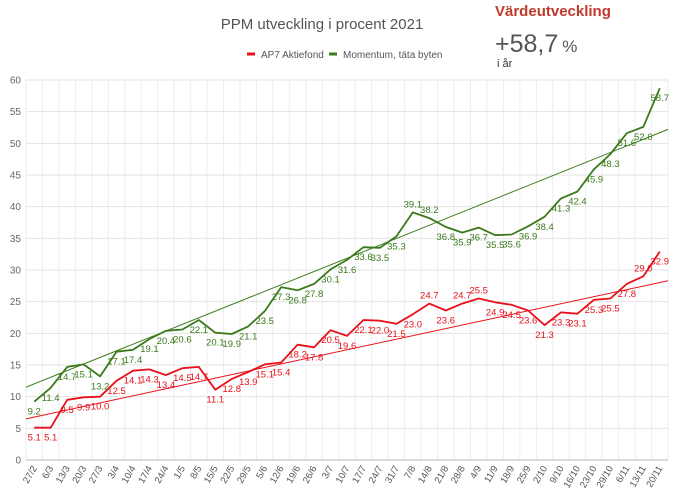 This screenshot has height=500, width=681. What do you see at coordinates (67, 410) in the screenshot?
I see `data-label-0: 9.5` at bounding box center [67, 410].